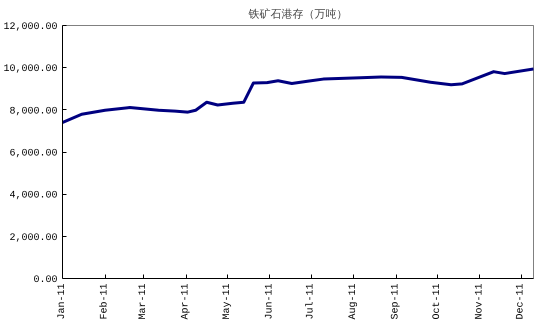  Describe the element at coordinates (298, 14) in the screenshot. I see `chart-title: 铁矿石港存（万吨）` at that location.